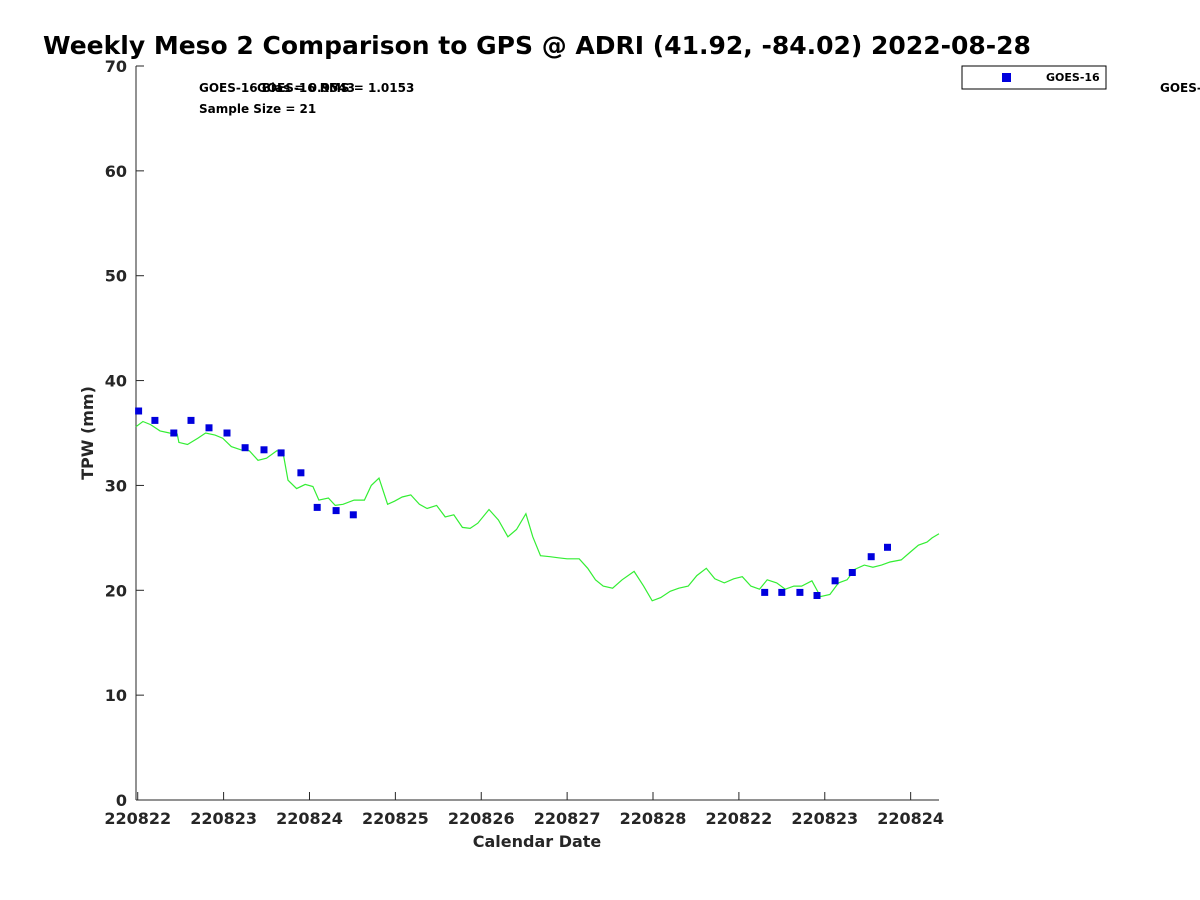 The image size is (1200, 900). What do you see at coordinates (116, 66) in the screenshot?
I see `y-tick-label: 70` at bounding box center [116, 66].